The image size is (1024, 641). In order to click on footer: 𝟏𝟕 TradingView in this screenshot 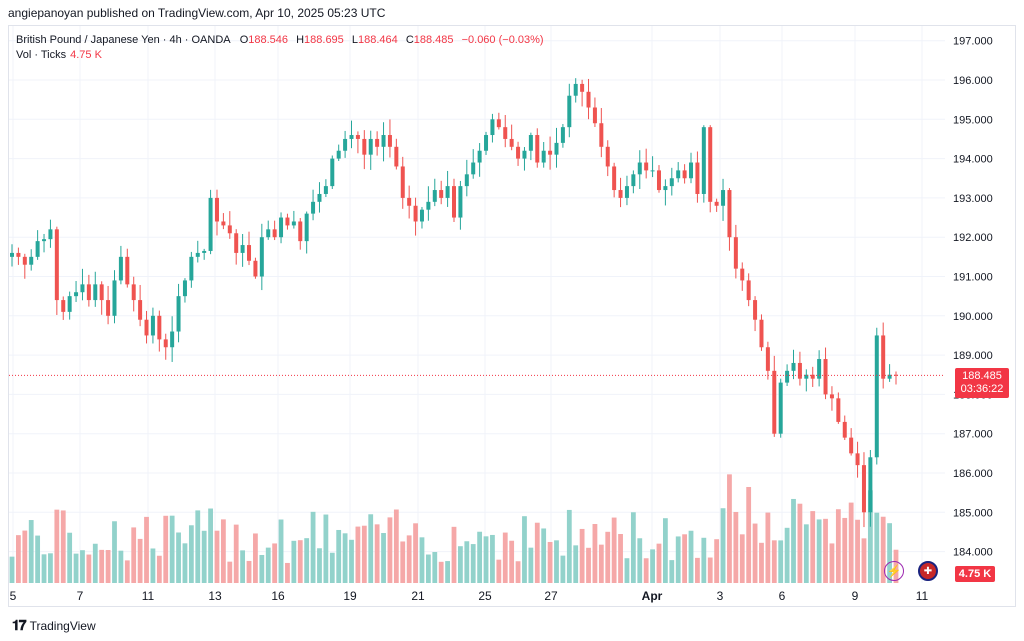, I will do `click(54, 625)`.